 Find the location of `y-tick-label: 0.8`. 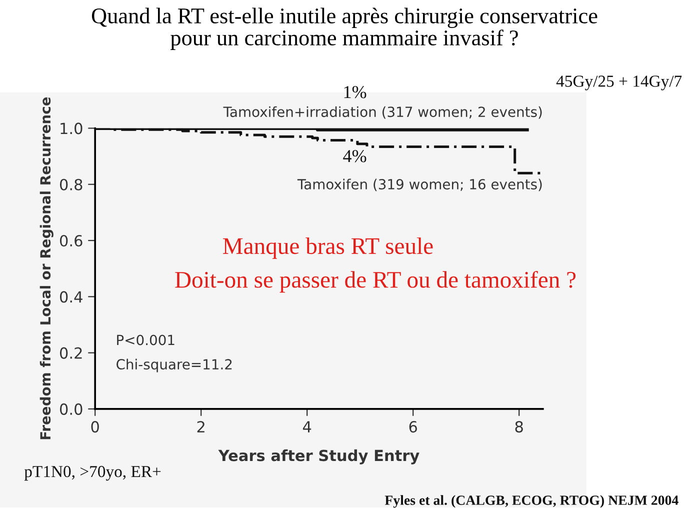

y-tick-label: 0.8 is located at coordinates (71, 184).